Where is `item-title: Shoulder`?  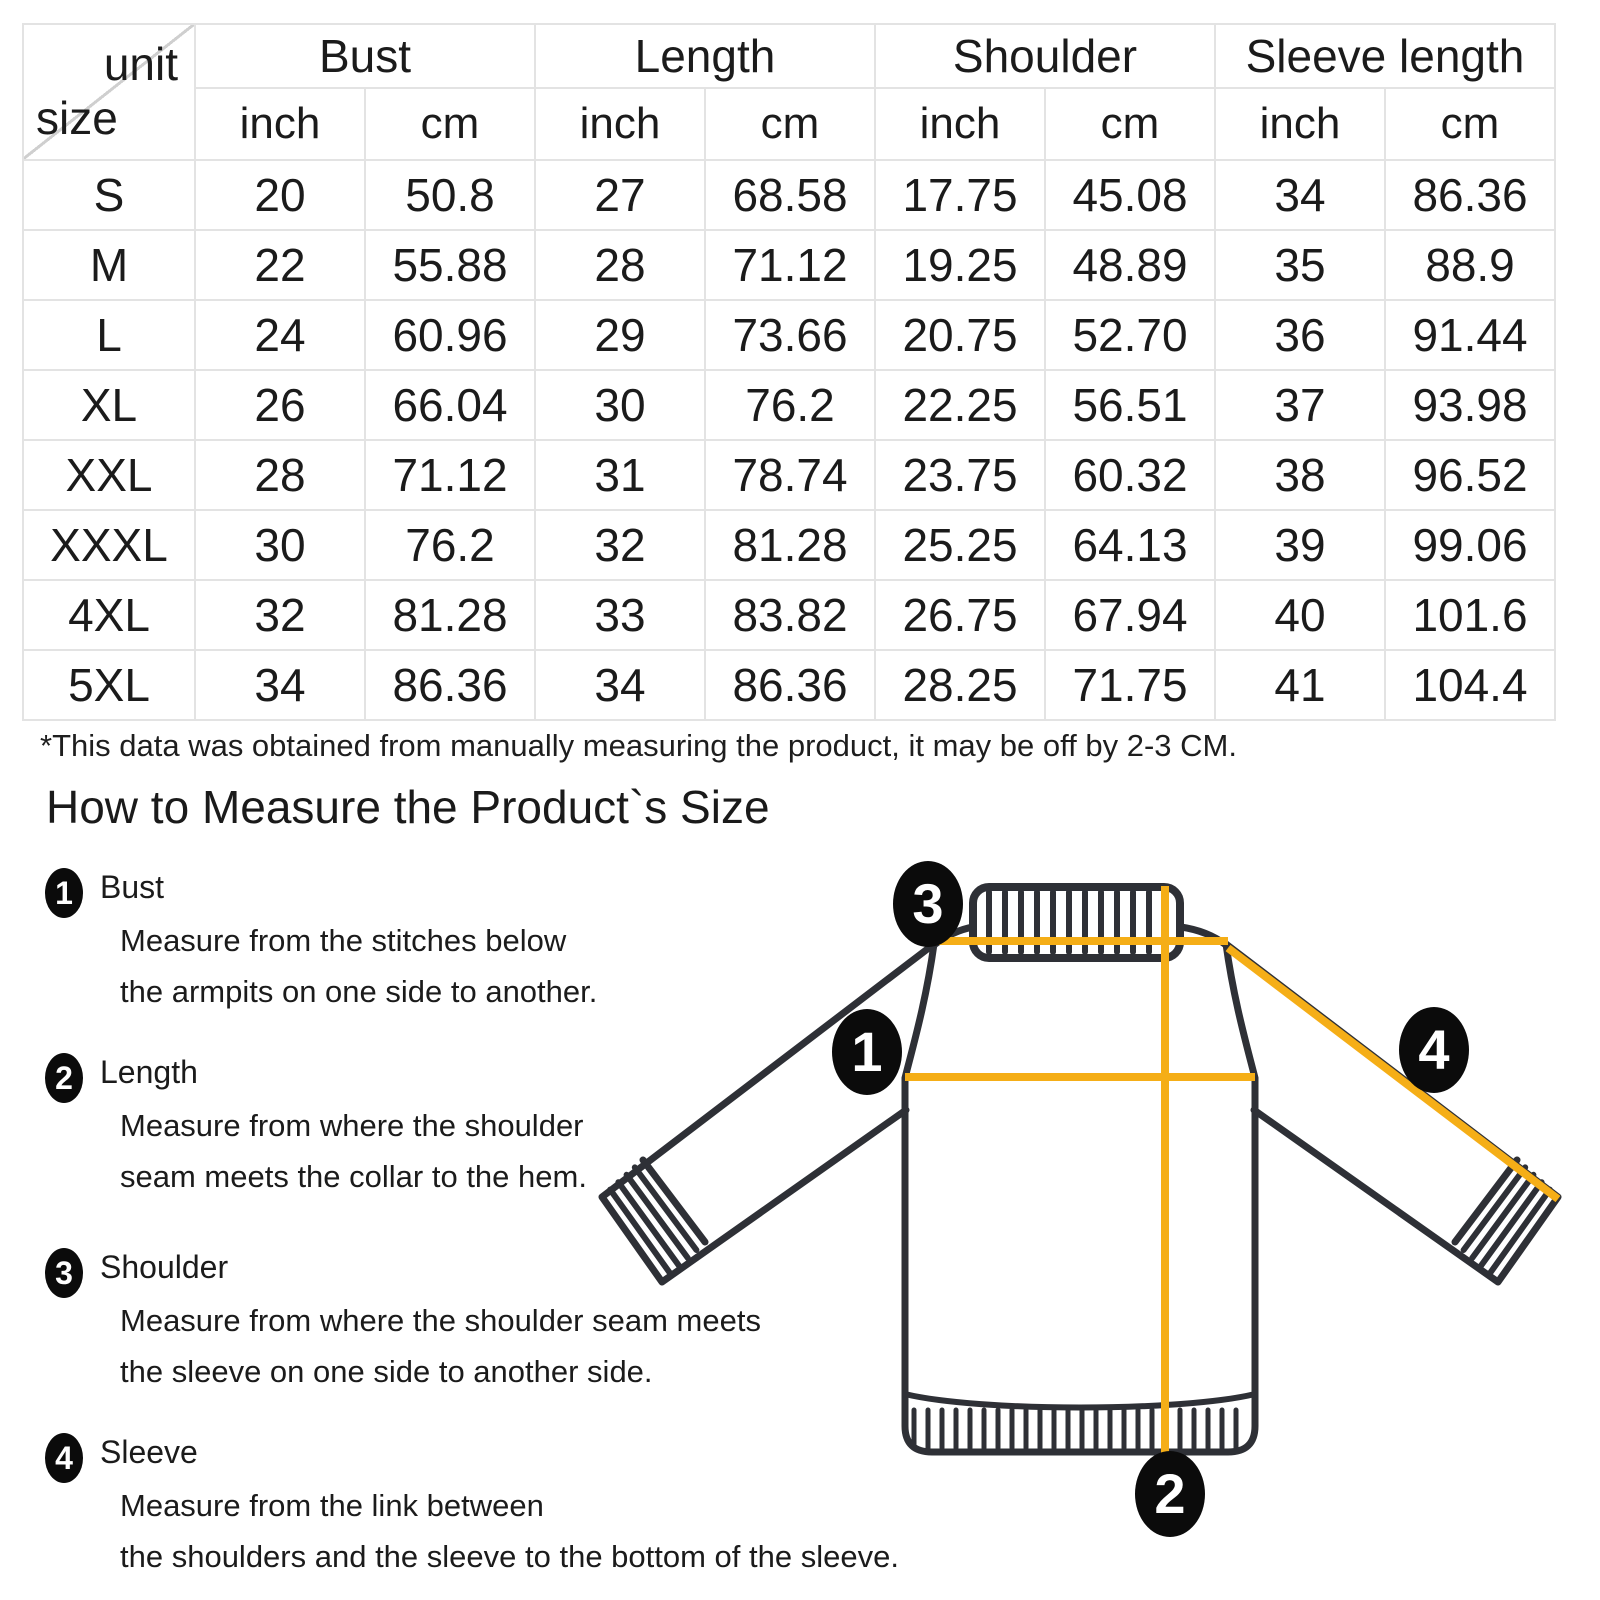
item-title: Shoulder is located at coordinates (164, 1267).